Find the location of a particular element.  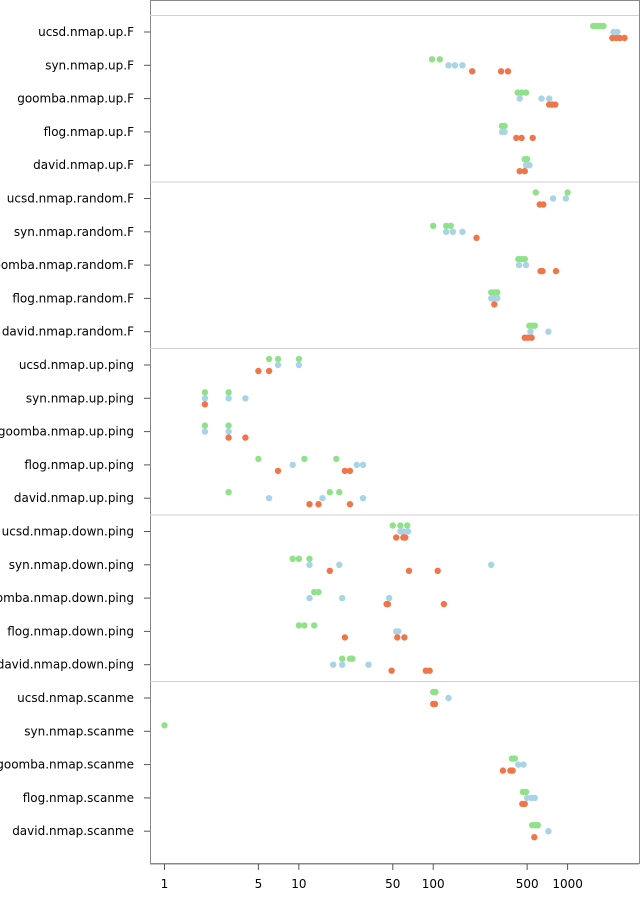

row-label: david.nmap.scanme is located at coordinates (73, 831).